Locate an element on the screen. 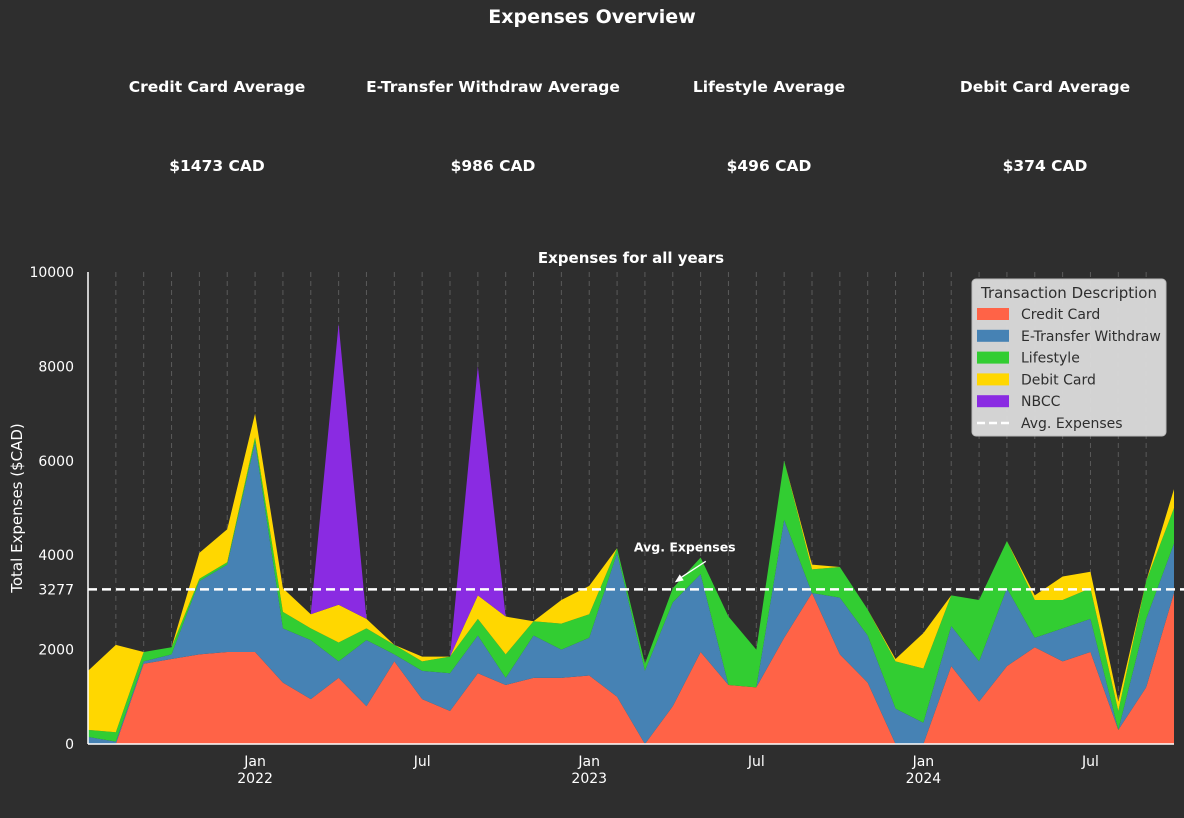 Image resolution: width=1184 pixels, height=818 pixels. annotation-label: Avg. Expenses is located at coordinates (685, 546).